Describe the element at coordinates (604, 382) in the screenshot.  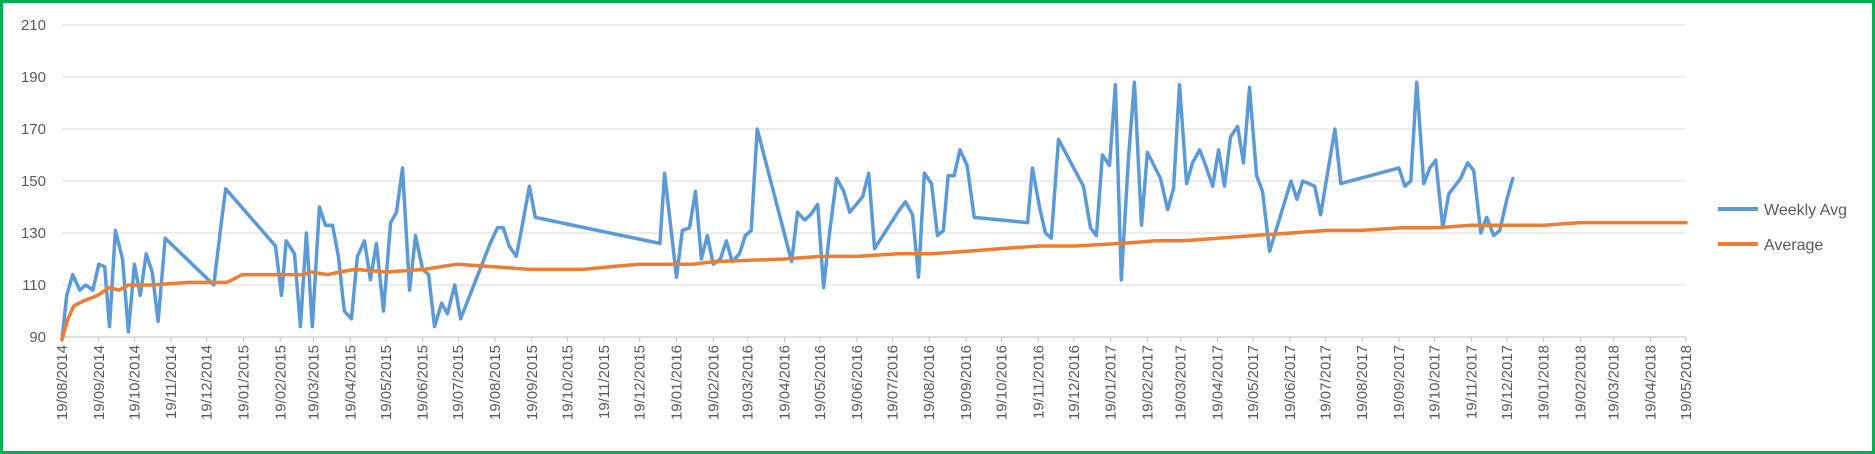
I see `x-tick-label: 19/11/2015` at that location.